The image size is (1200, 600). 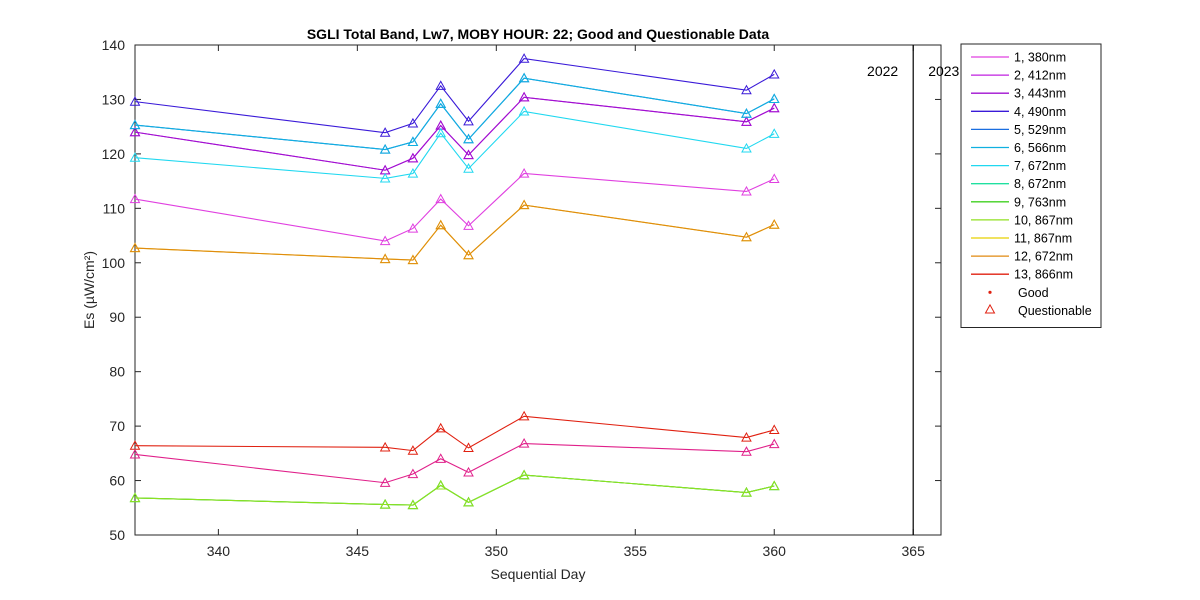 I want to click on legend-entry: 13, 866nm, so click(x=1043, y=275).